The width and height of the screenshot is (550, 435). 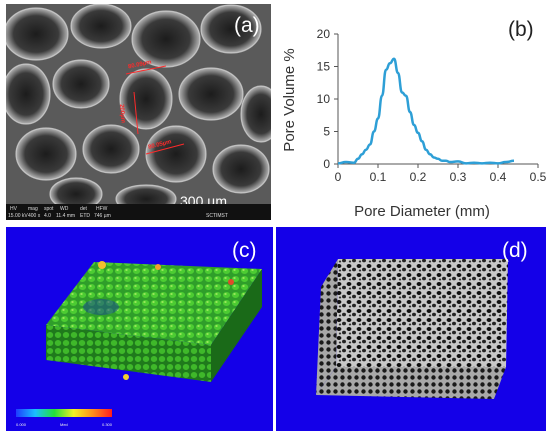 What do you see at coordinates (247, 25) in the screenshot?
I see `panel-label-a: (a)` at bounding box center [247, 25].